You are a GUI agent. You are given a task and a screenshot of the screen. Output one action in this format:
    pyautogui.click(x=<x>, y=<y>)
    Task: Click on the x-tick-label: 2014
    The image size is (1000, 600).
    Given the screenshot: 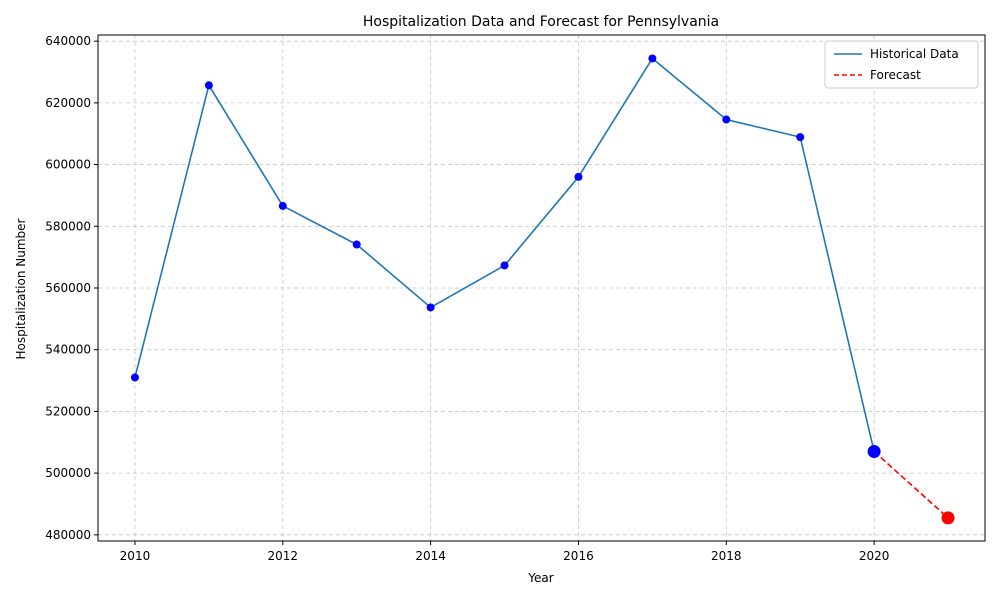 What is the action you would take?
    pyautogui.click(x=430, y=556)
    